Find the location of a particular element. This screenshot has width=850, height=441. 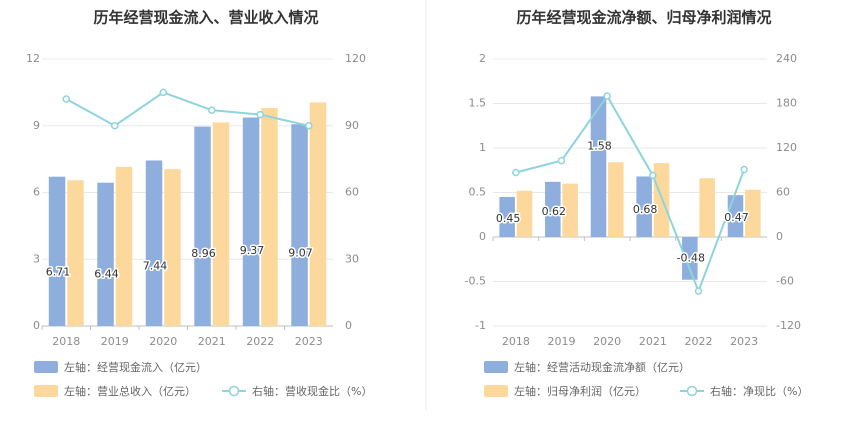

left-axis-tick: 1 is located at coordinates (482, 147).